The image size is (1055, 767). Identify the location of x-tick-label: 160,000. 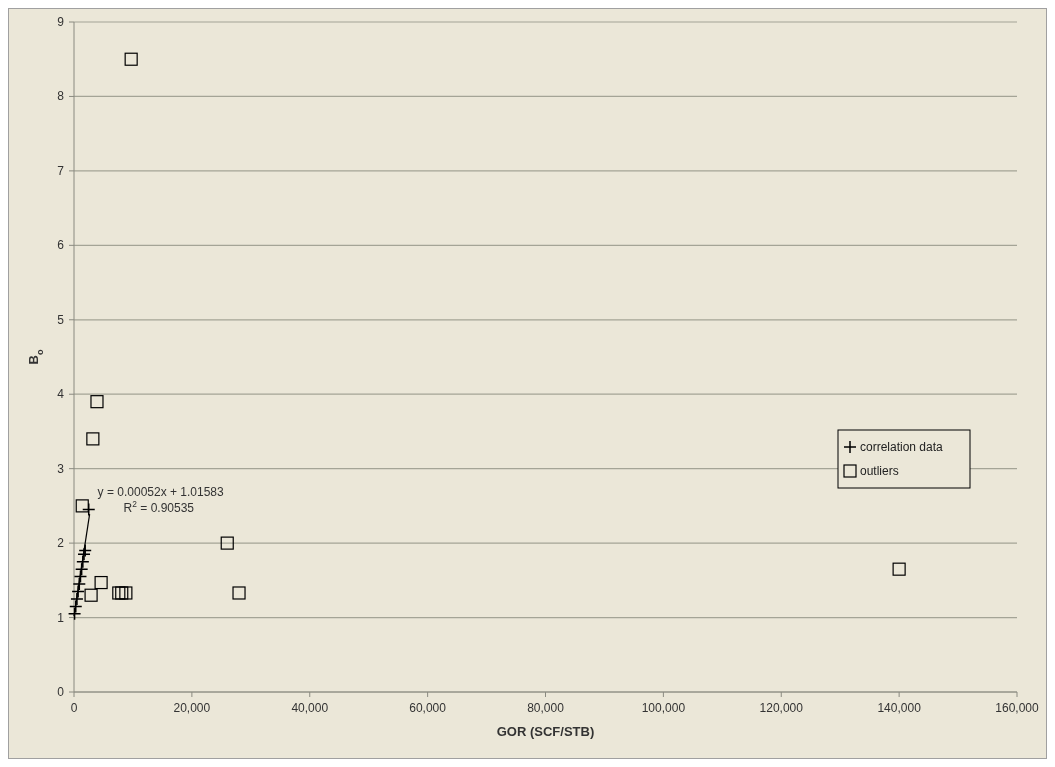
(1017, 708).